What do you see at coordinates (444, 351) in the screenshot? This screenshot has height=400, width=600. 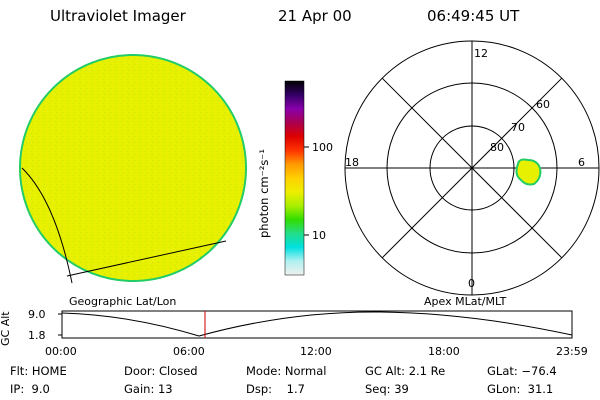 I see `altitude-xtick-3: 18:00` at bounding box center [444, 351].